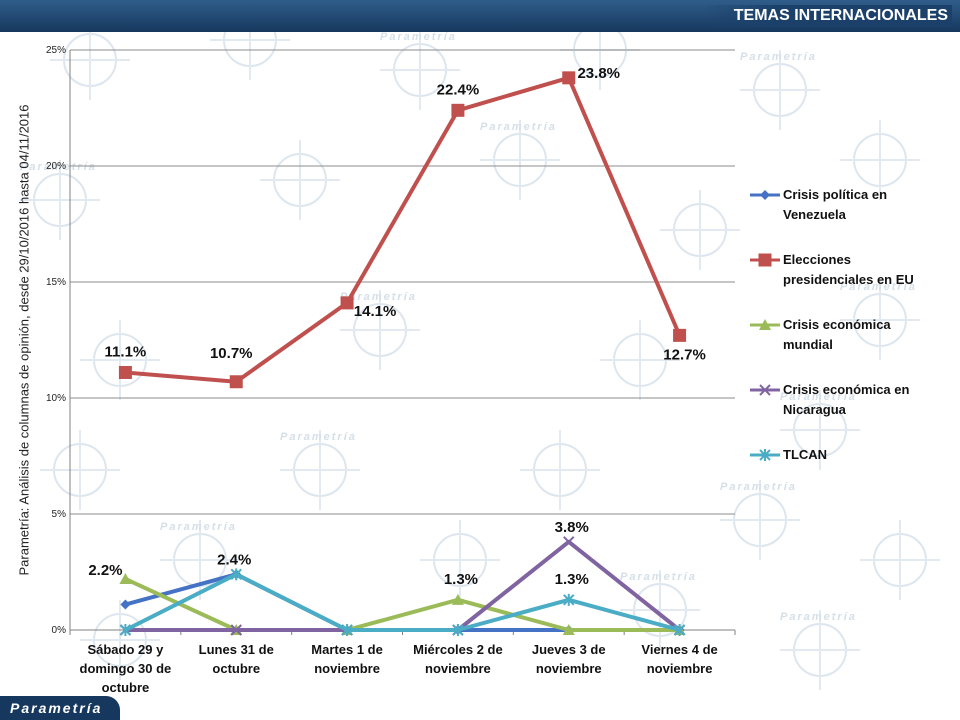 This screenshot has height=720, width=960. What do you see at coordinates (375, 311) in the screenshot?
I see `data-label: 14.1%` at bounding box center [375, 311].